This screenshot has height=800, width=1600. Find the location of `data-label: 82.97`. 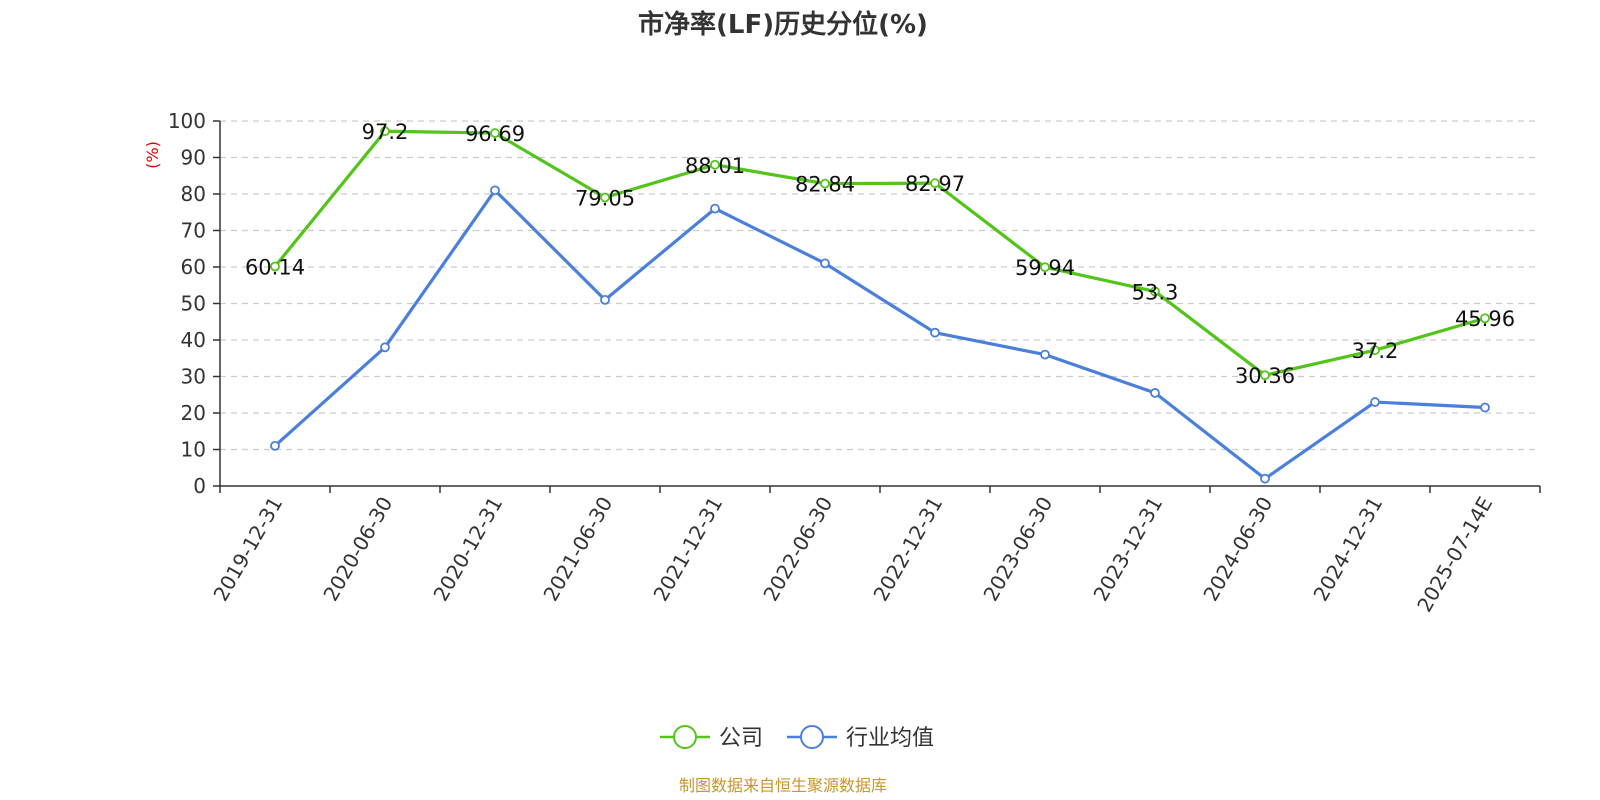

data-label: 82.97 is located at coordinates (935, 184).